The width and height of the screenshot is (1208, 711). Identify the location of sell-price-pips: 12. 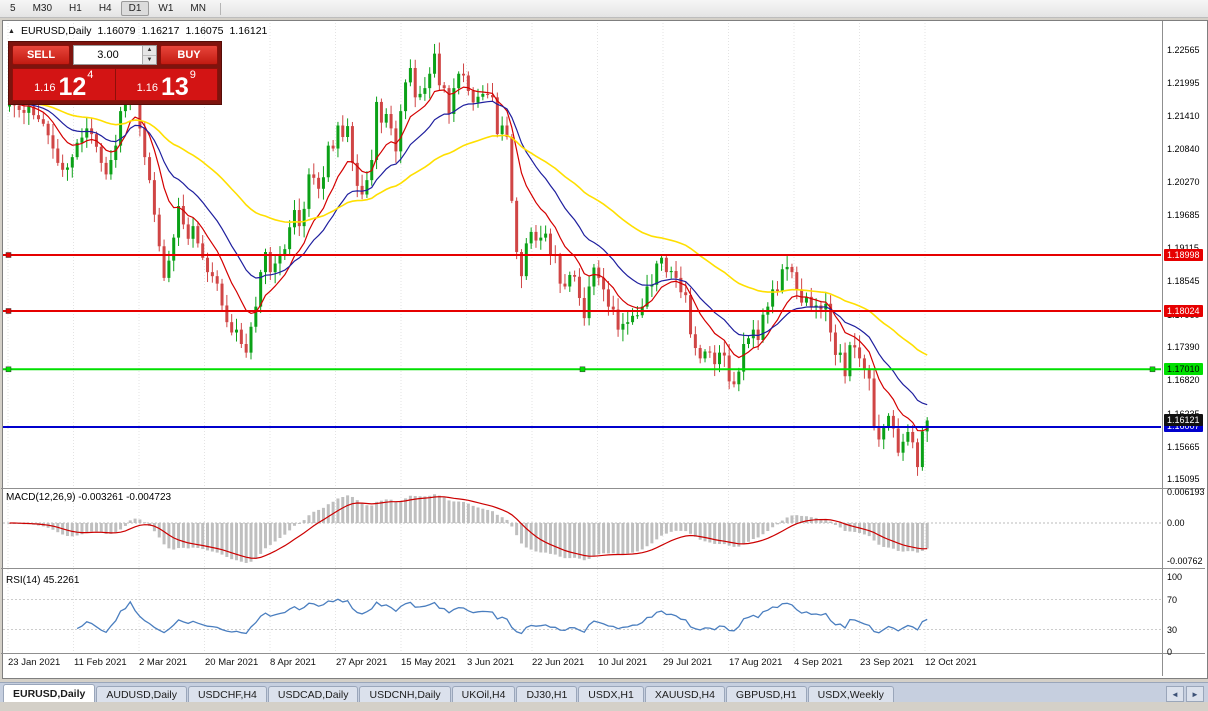
(72, 86).